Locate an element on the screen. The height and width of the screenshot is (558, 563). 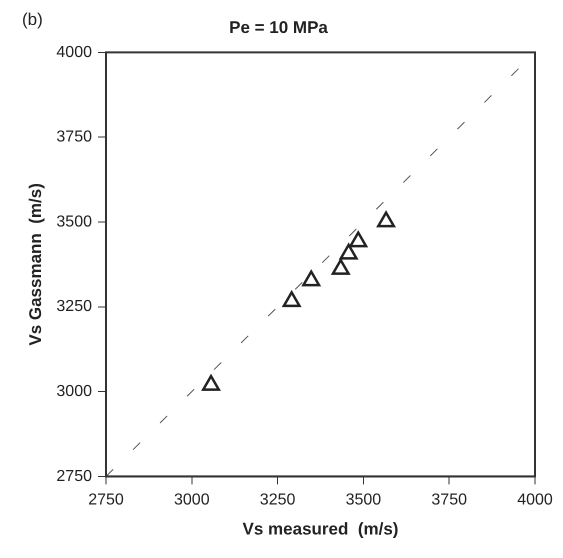
y-tick-label: 3500 is located at coordinates (74, 221).